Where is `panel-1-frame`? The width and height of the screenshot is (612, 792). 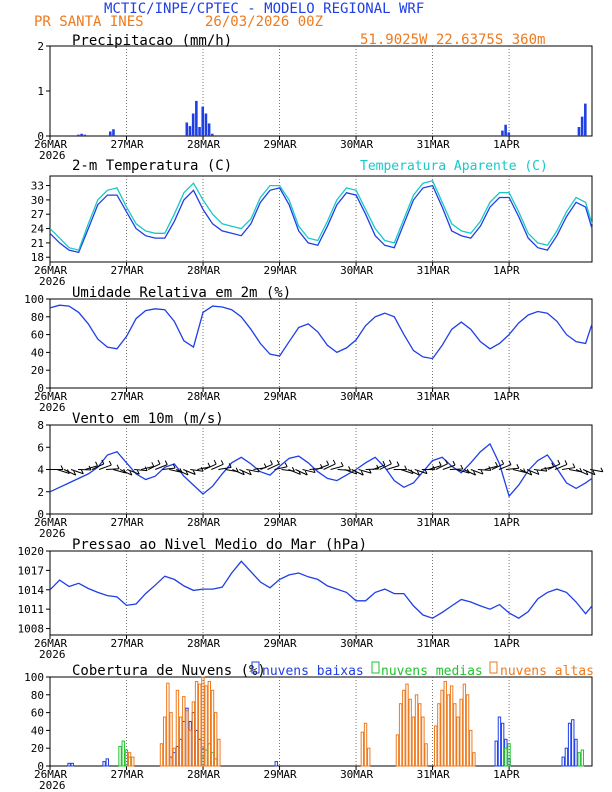 panel-1-frame is located at coordinates (321, 219).